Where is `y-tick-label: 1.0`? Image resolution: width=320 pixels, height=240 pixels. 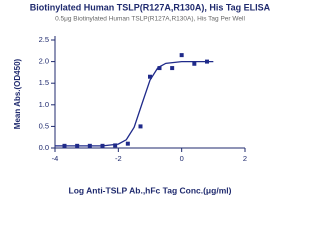
y-tick-label: 1.0 is located at coordinates (44, 104).